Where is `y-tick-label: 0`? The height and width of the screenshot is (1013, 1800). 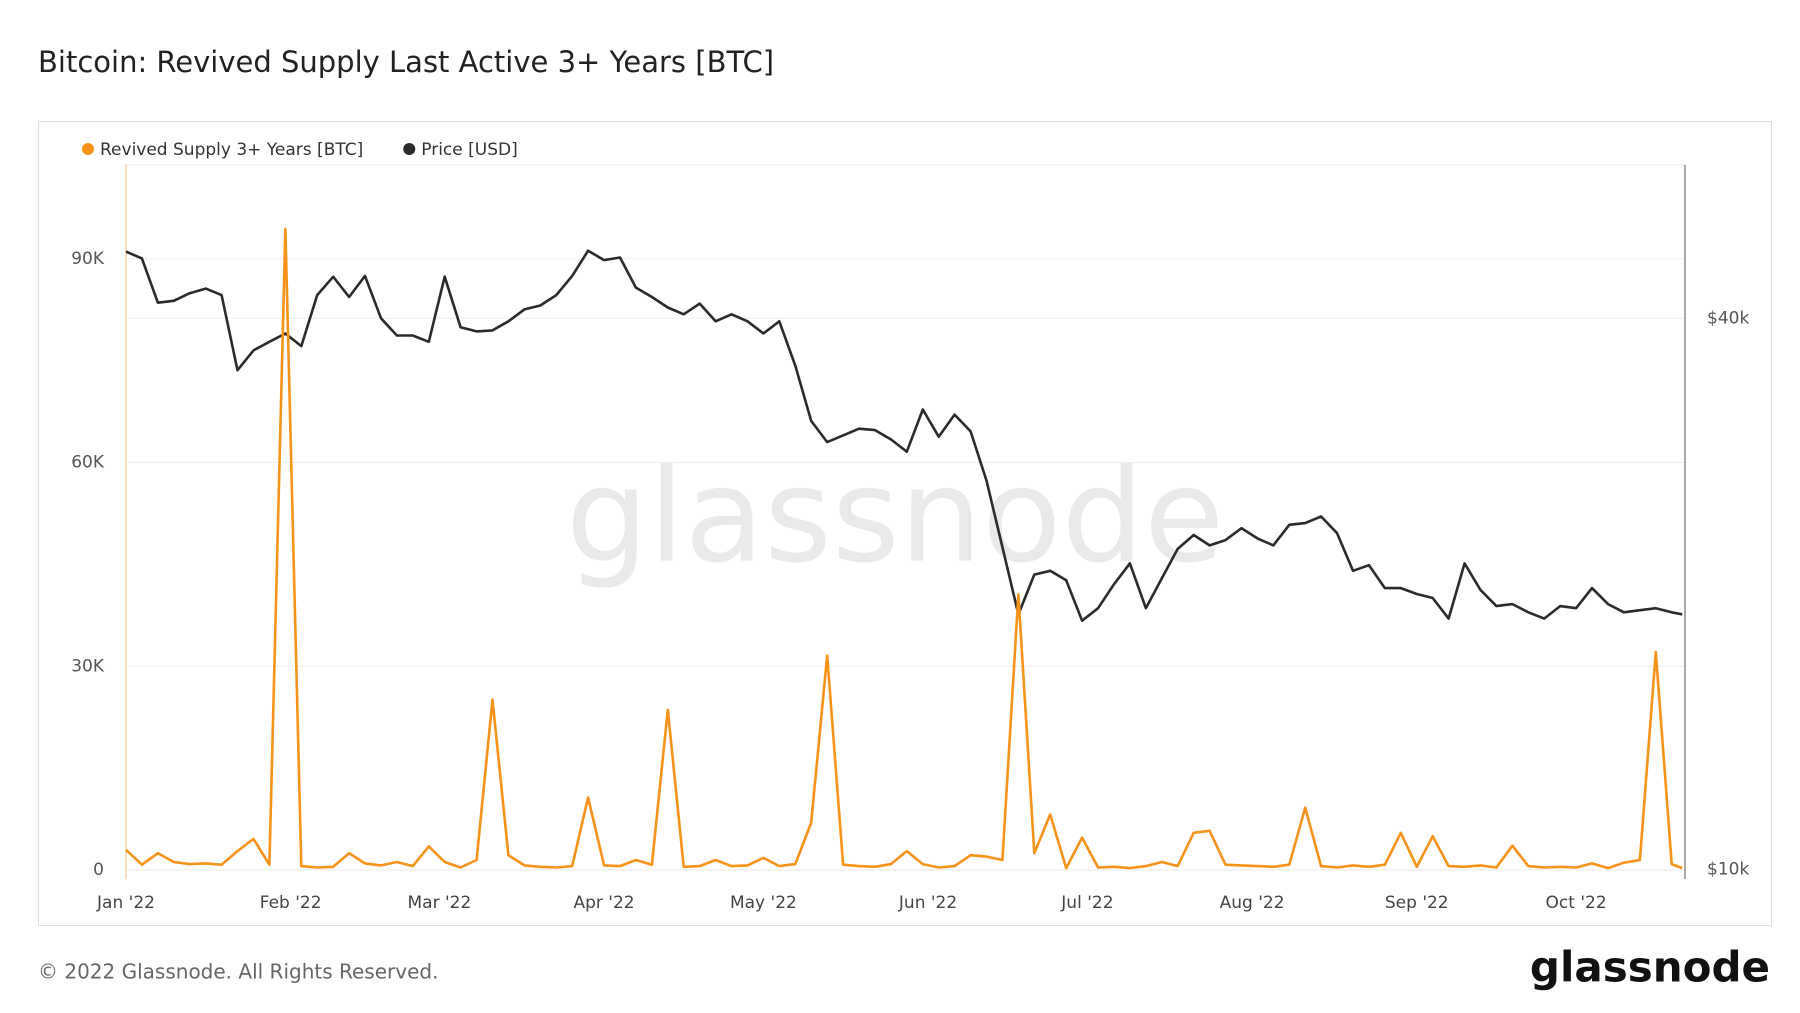 y-tick-label: 0 is located at coordinates (98, 870).